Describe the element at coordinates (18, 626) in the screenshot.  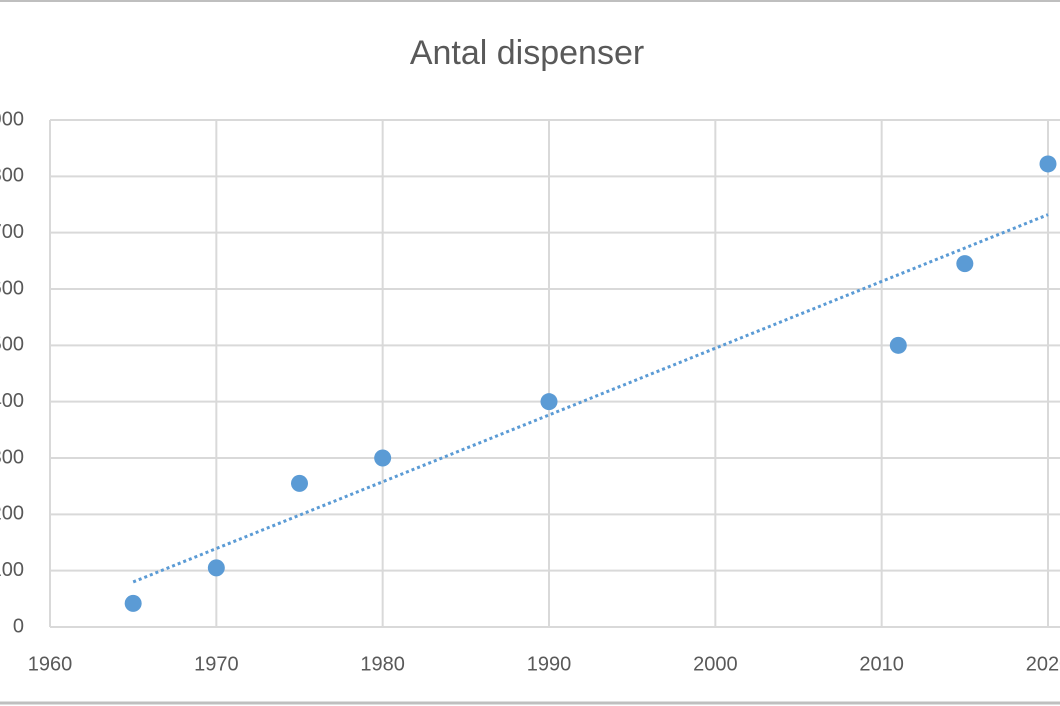
I see `y-tick-label: 0` at that location.